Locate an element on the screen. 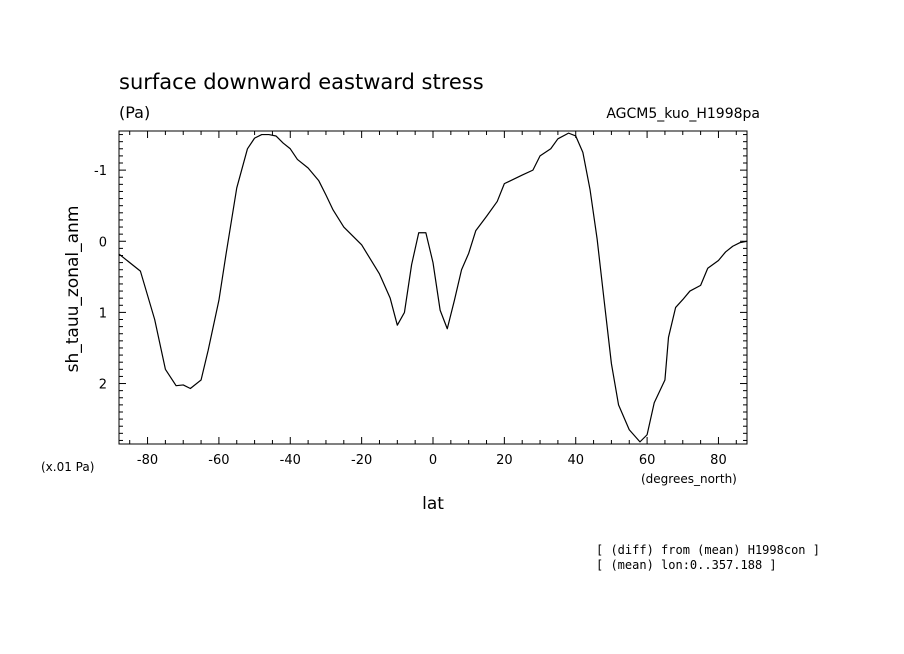 This screenshot has height=654, width=904. x-tick-label: 40 is located at coordinates (575, 460).